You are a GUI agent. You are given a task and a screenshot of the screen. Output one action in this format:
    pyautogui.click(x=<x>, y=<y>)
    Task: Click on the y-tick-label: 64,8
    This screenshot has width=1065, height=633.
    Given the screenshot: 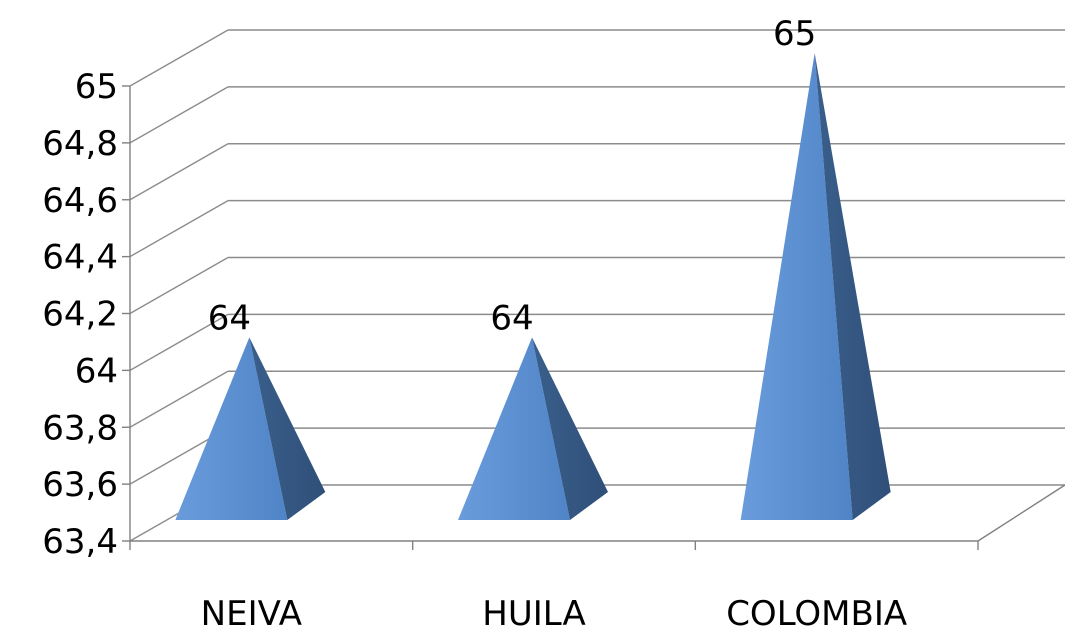 What is the action you would take?
    pyautogui.click(x=80, y=144)
    